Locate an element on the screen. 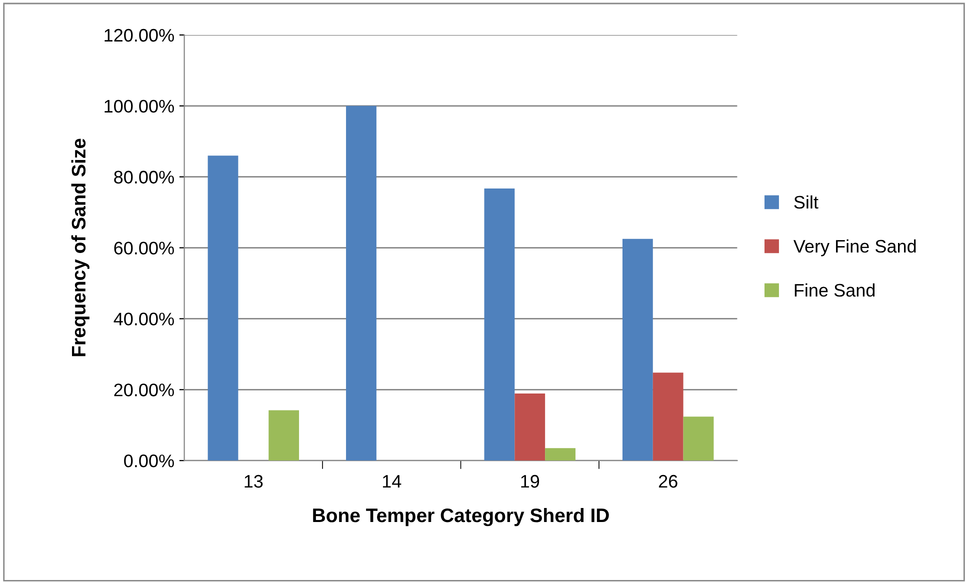 The width and height of the screenshot is (970, 583). x-tick-label: 26 is located at coordinates (668, 481).